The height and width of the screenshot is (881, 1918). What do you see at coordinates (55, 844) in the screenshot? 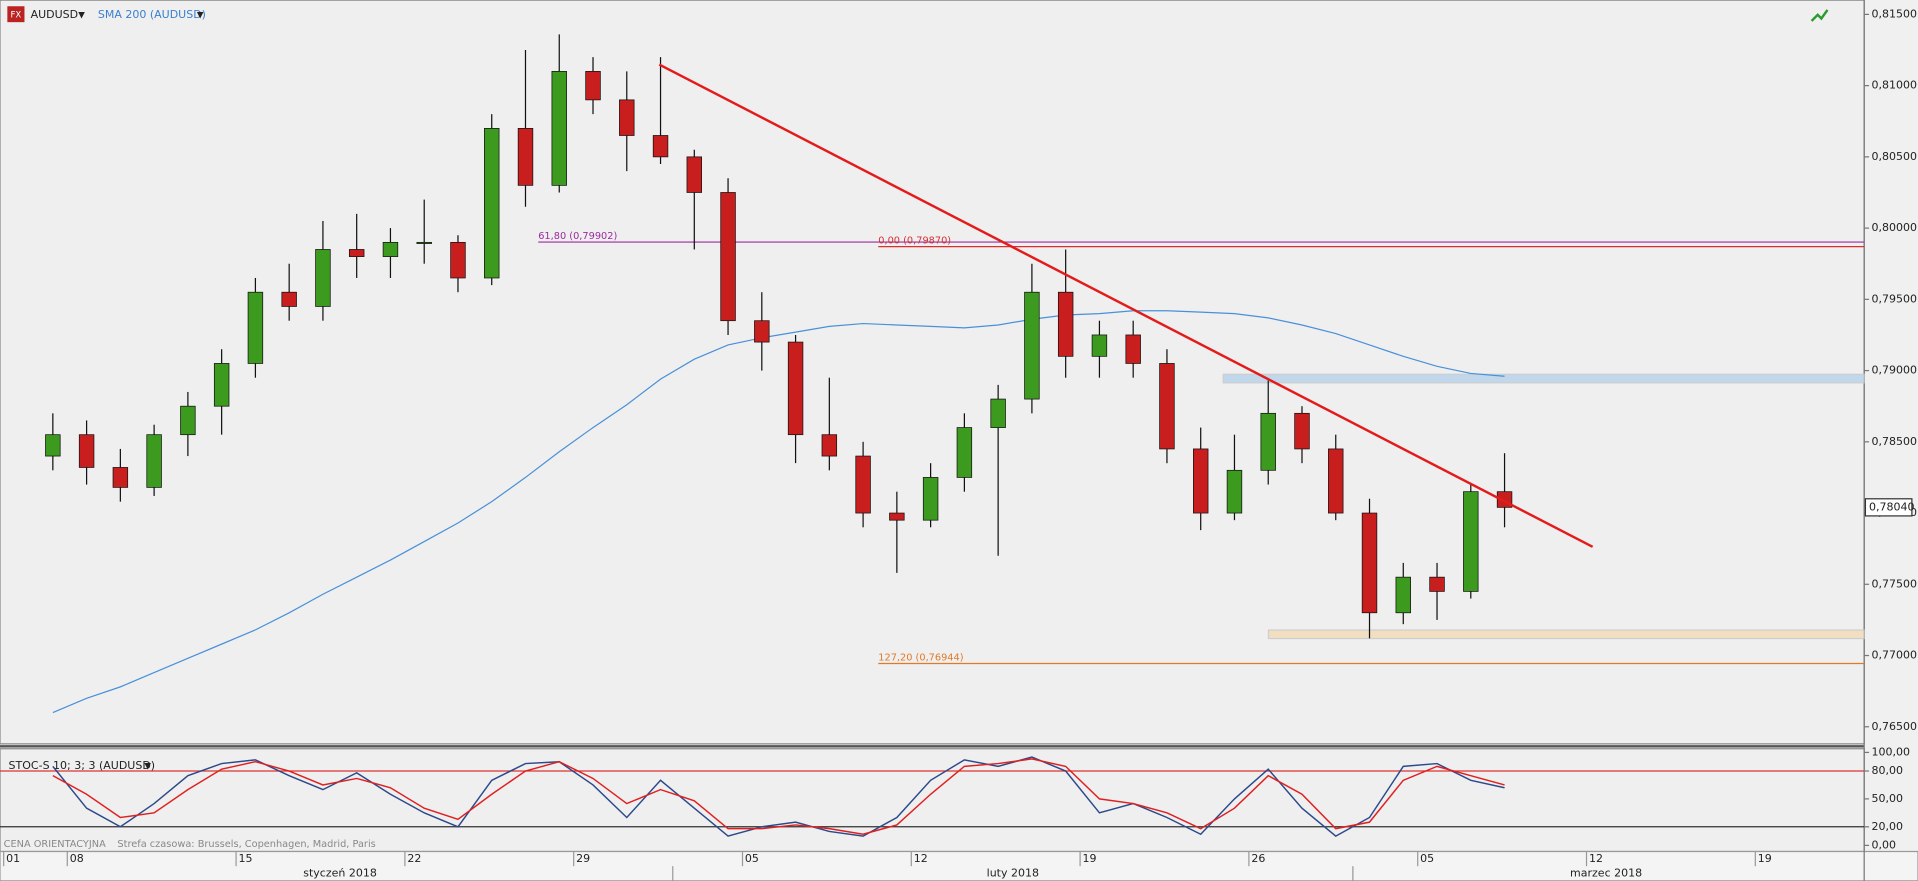
I see `price-note: CENA ORIENTACYJNA` at bounding box center [55, 844].